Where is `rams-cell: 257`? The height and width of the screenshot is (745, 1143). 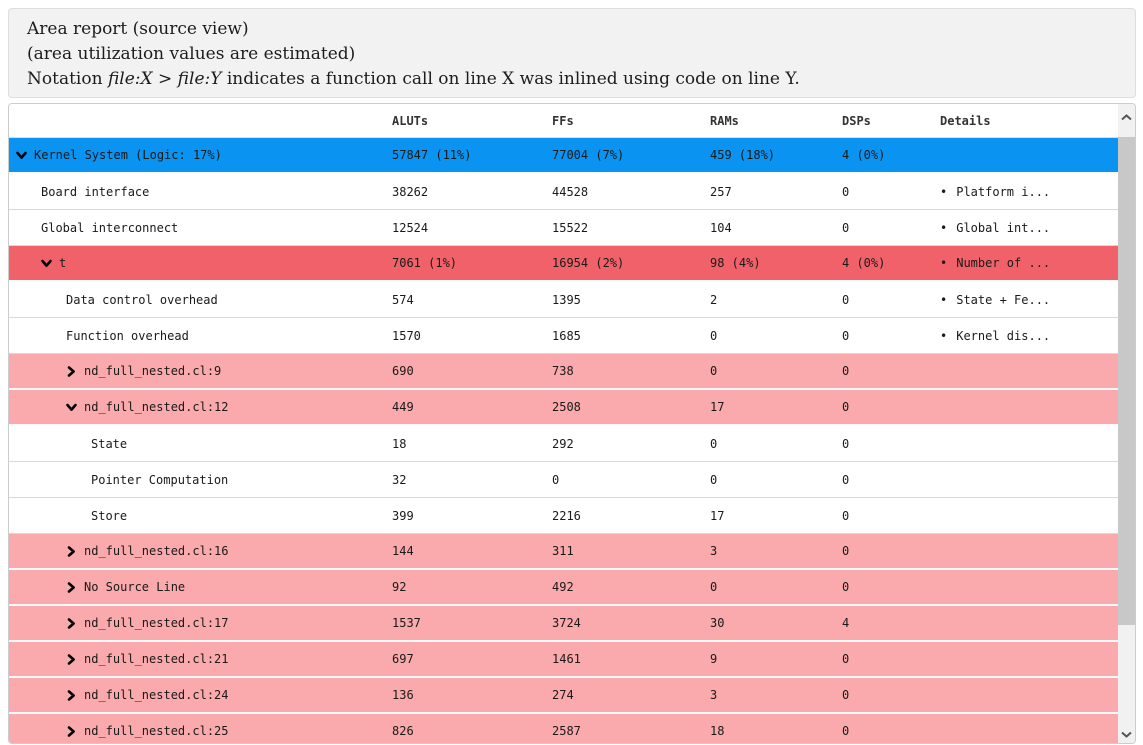 rams-cell: 257 is located at coordinates (721, 191).